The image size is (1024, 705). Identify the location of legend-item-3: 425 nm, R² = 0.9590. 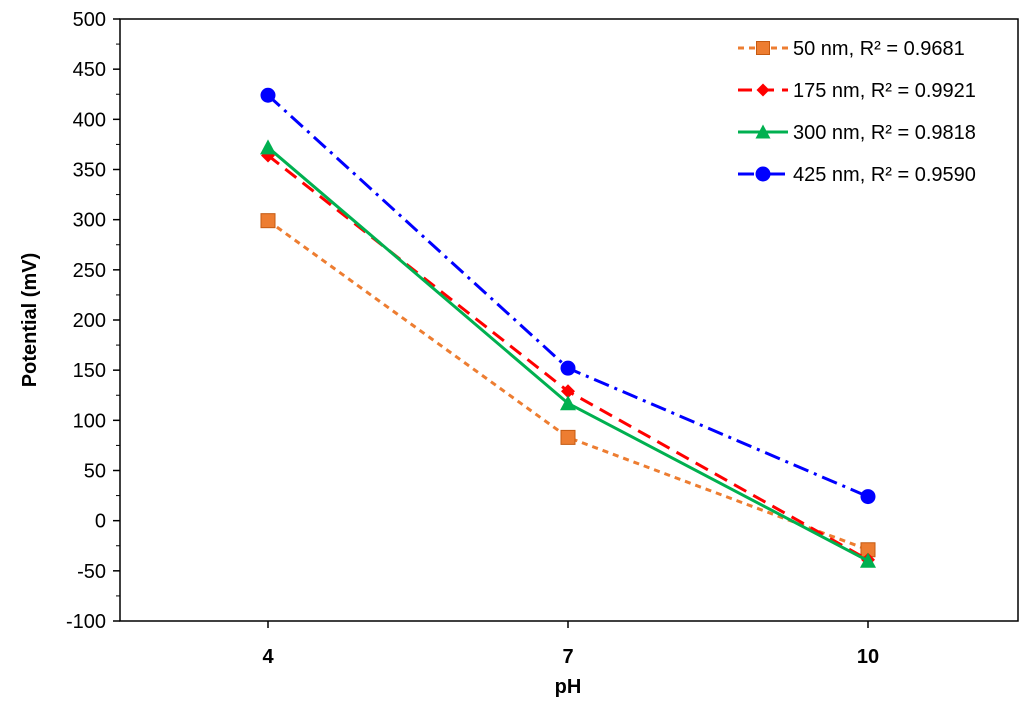
(857, 175).